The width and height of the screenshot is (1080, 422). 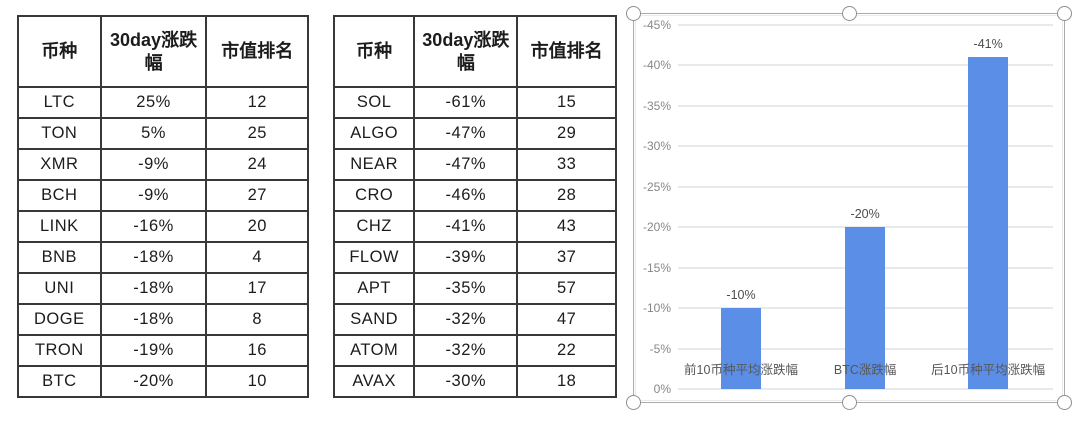 What do you see at coordinates (849, 402) in the screenshot?
I see `selection-handle-bottom-center` at bounding box center [849, 402].